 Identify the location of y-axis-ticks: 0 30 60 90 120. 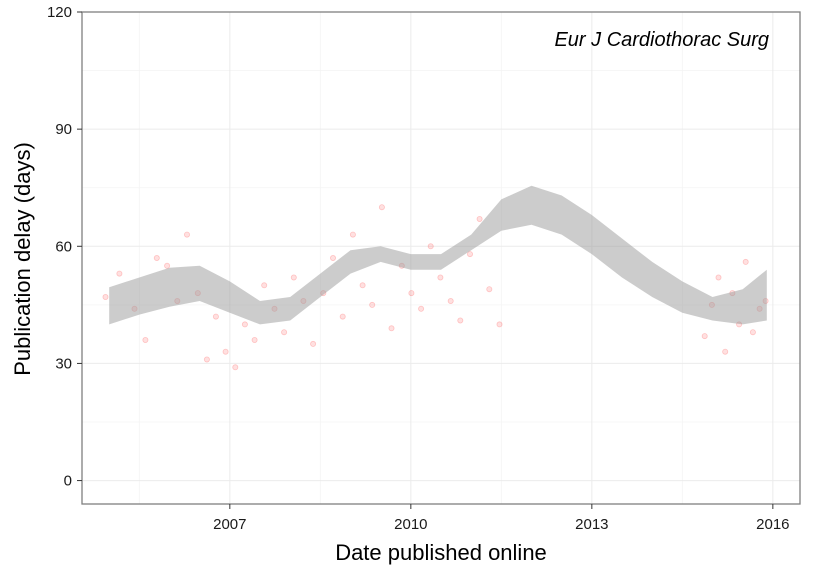
(64, 247).